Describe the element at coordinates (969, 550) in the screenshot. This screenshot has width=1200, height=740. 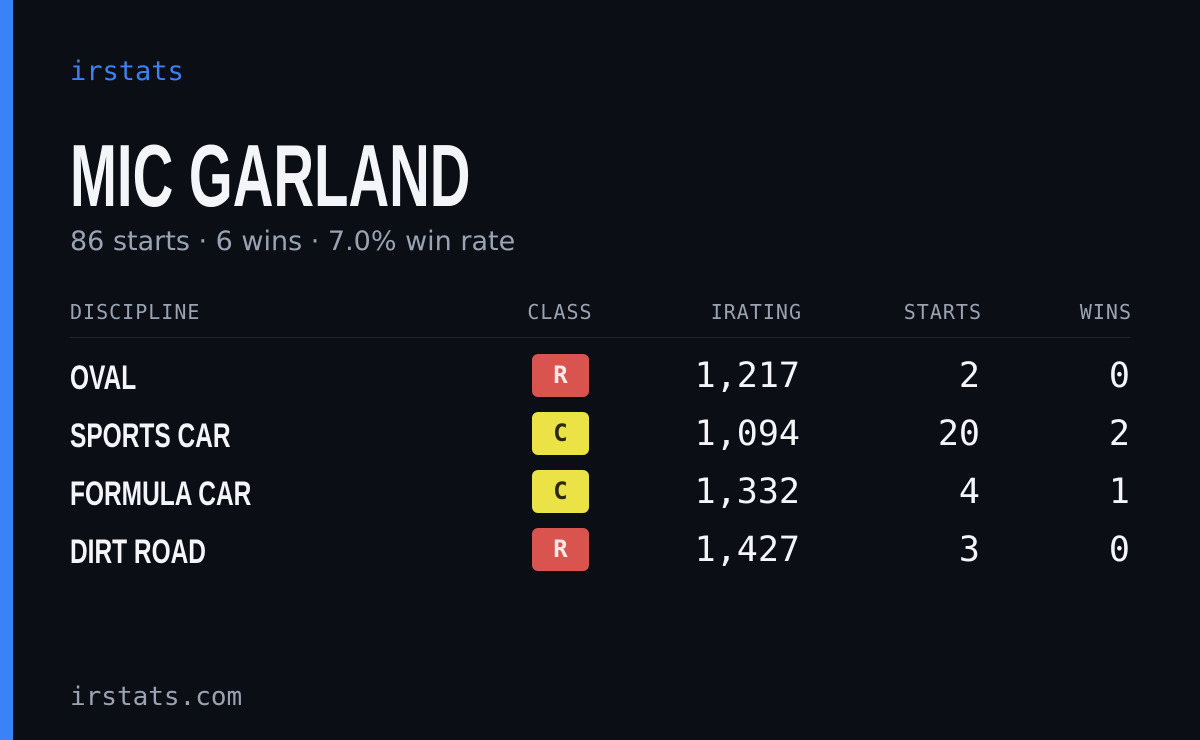
I see `starts: 3` at that location.